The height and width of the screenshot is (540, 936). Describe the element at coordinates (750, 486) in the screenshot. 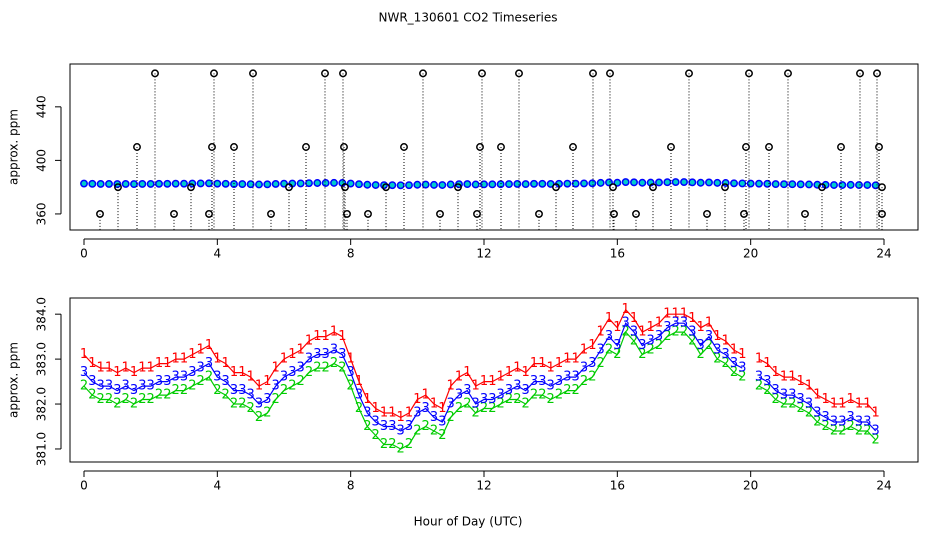

I see `x-tick-label: 20` at that location.